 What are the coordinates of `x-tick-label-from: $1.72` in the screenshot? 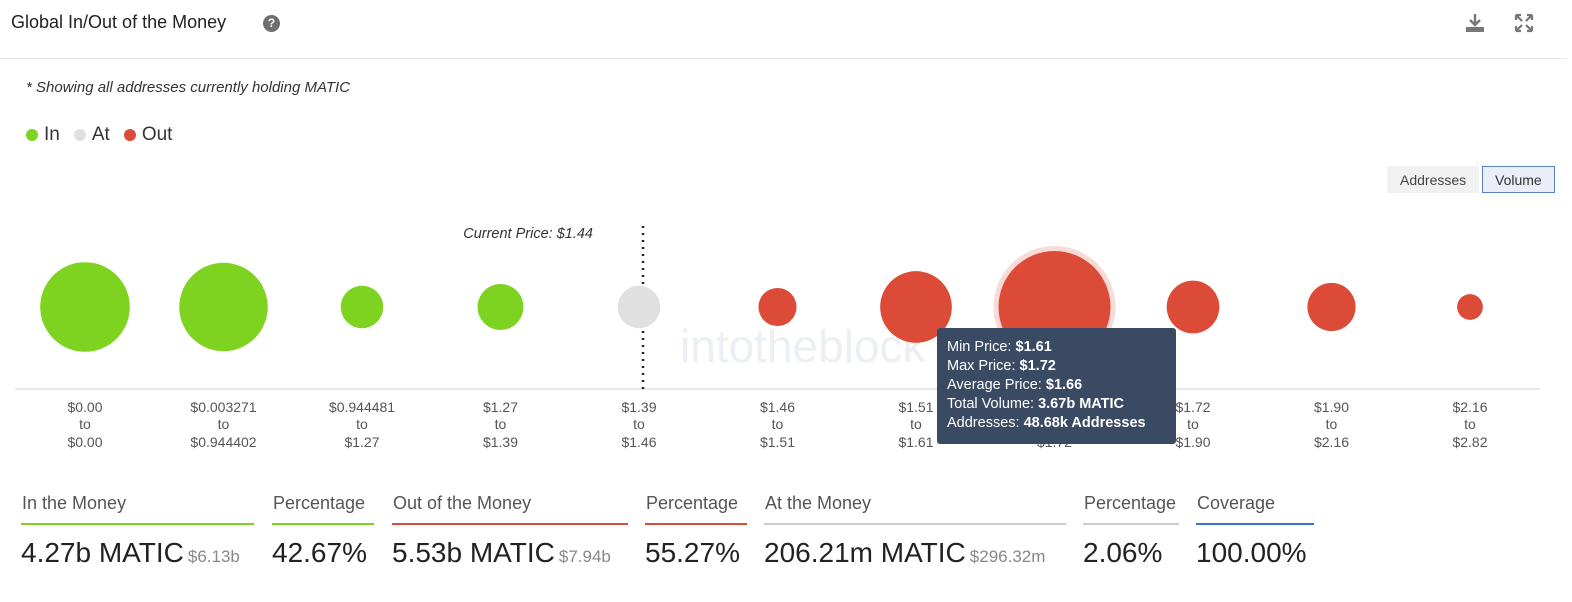 It's located at (1192, 407).